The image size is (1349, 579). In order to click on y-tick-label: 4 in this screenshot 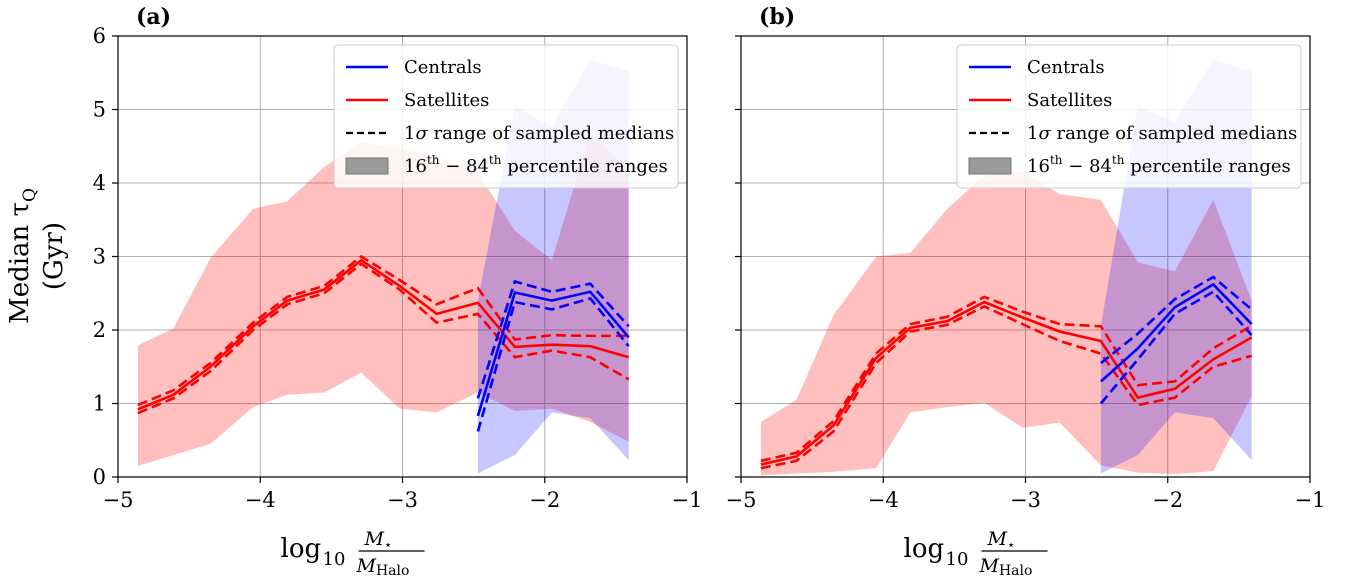, I will do `click(99, 183)`.